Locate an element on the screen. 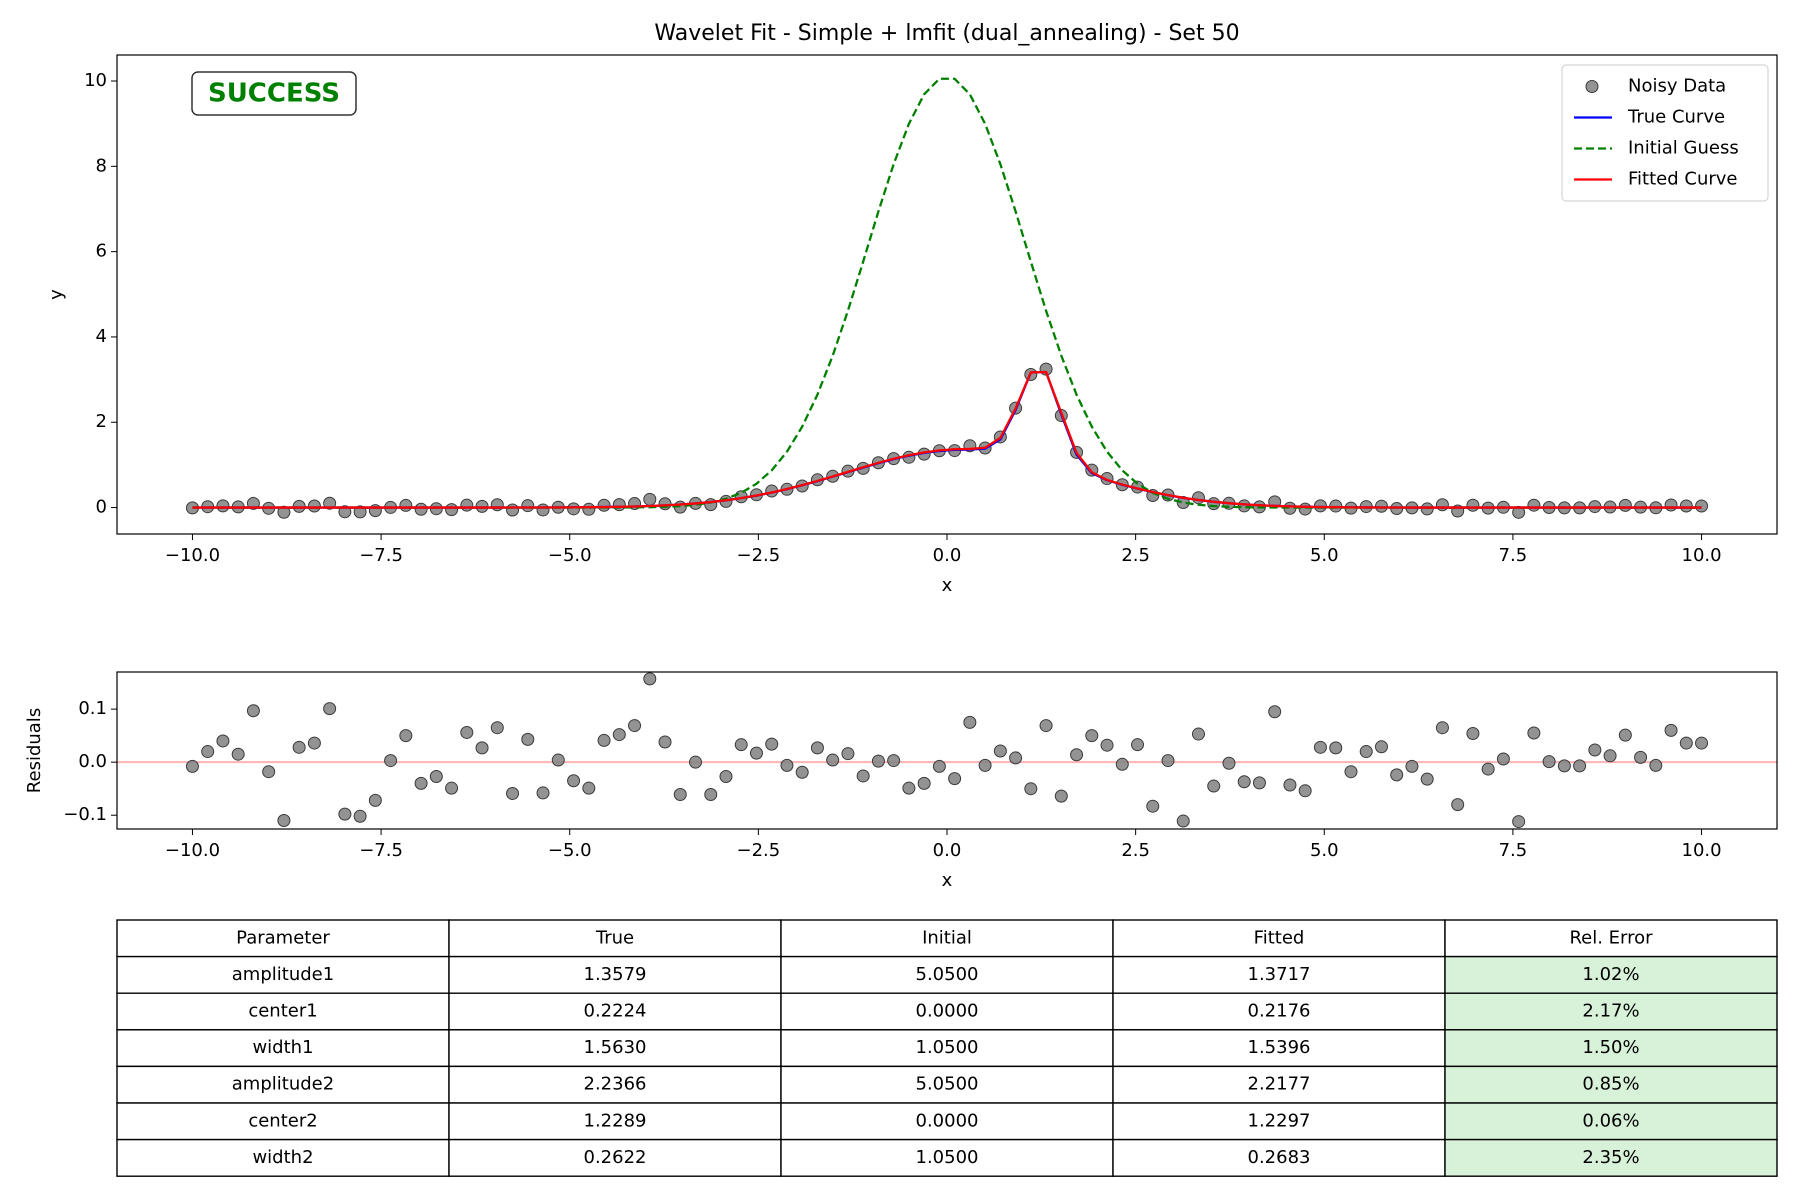 The image size is (1800, 1200). legend-label: Fitted Curve is located at coordinates (1683, 179).